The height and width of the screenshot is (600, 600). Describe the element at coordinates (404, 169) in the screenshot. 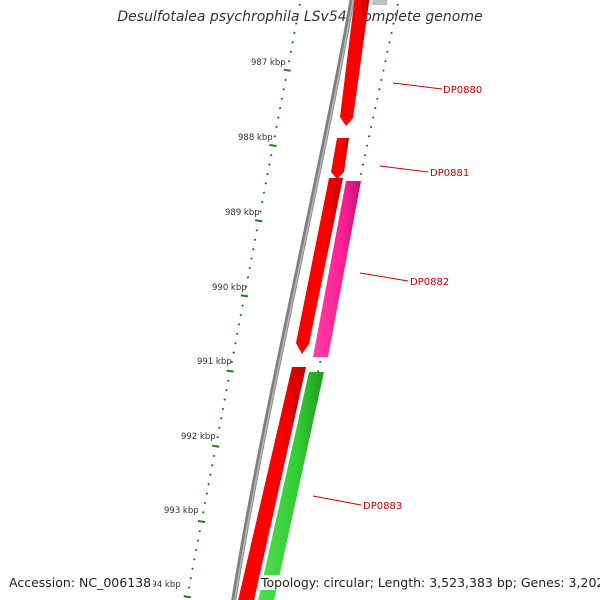

I see `gene-label-line-dp0881` at that location.